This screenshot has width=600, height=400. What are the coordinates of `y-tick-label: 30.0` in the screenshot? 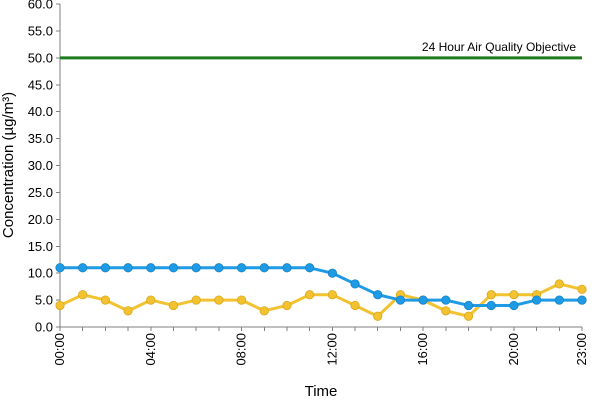 It's located at (40, 165).